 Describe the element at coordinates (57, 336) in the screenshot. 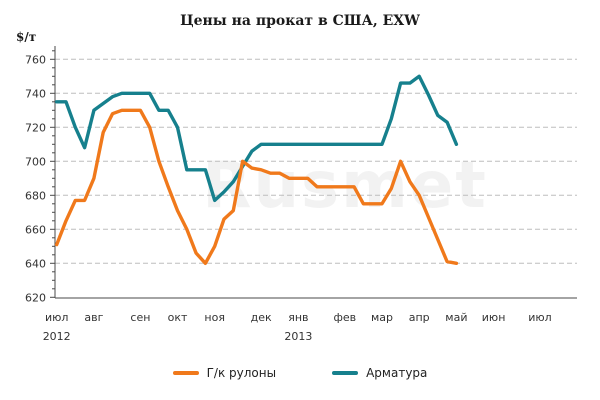

I see `year-label: 2012` at that location.